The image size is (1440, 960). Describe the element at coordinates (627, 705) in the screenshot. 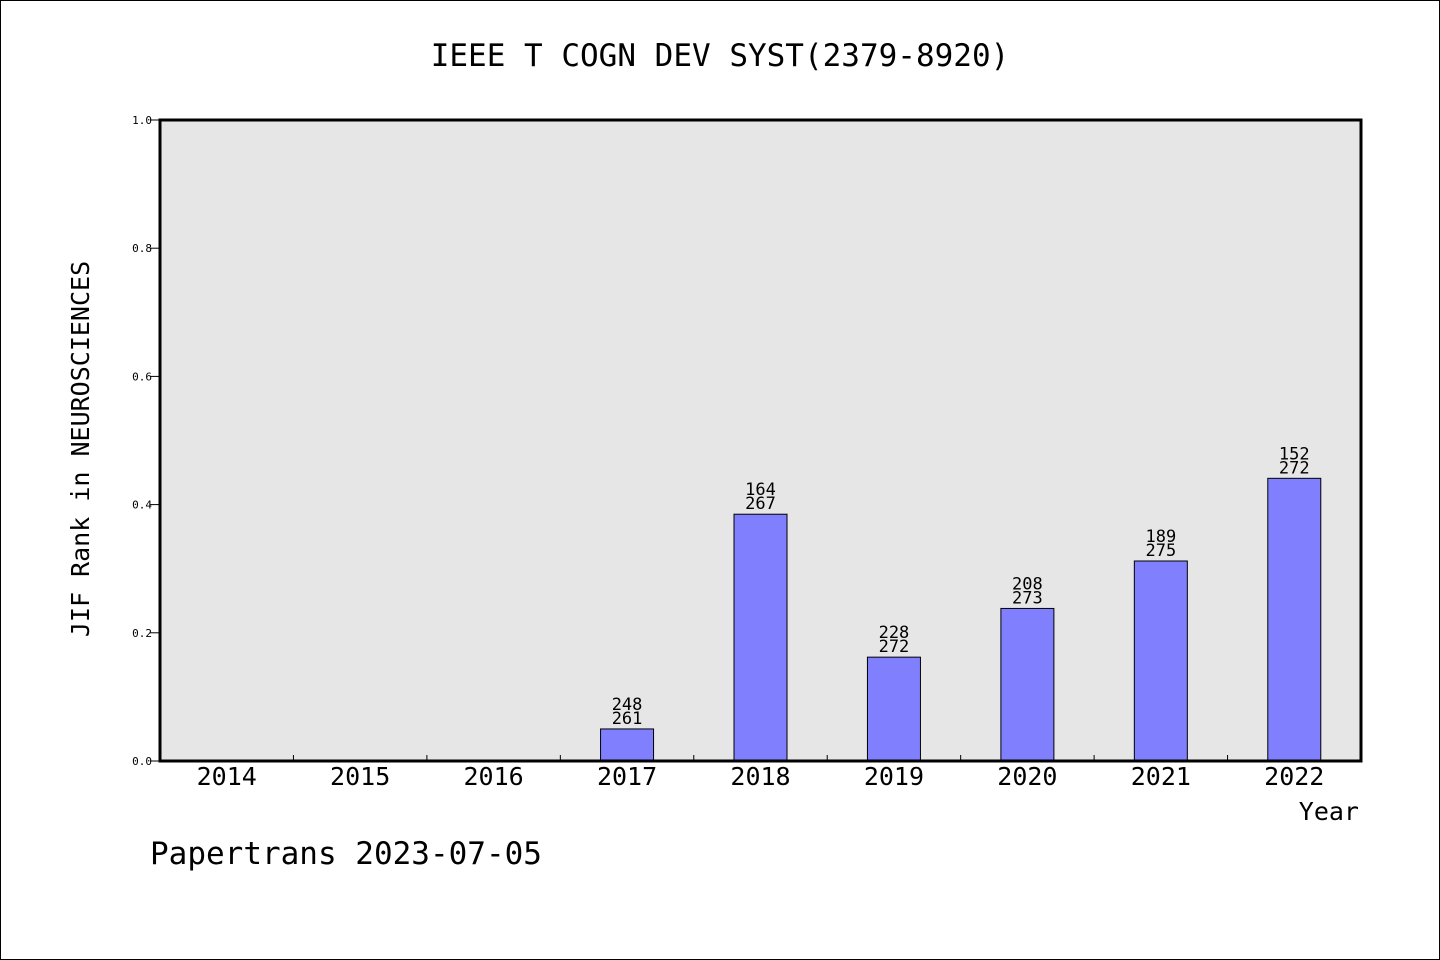

I see `bar-rank-label: 248` at that location.